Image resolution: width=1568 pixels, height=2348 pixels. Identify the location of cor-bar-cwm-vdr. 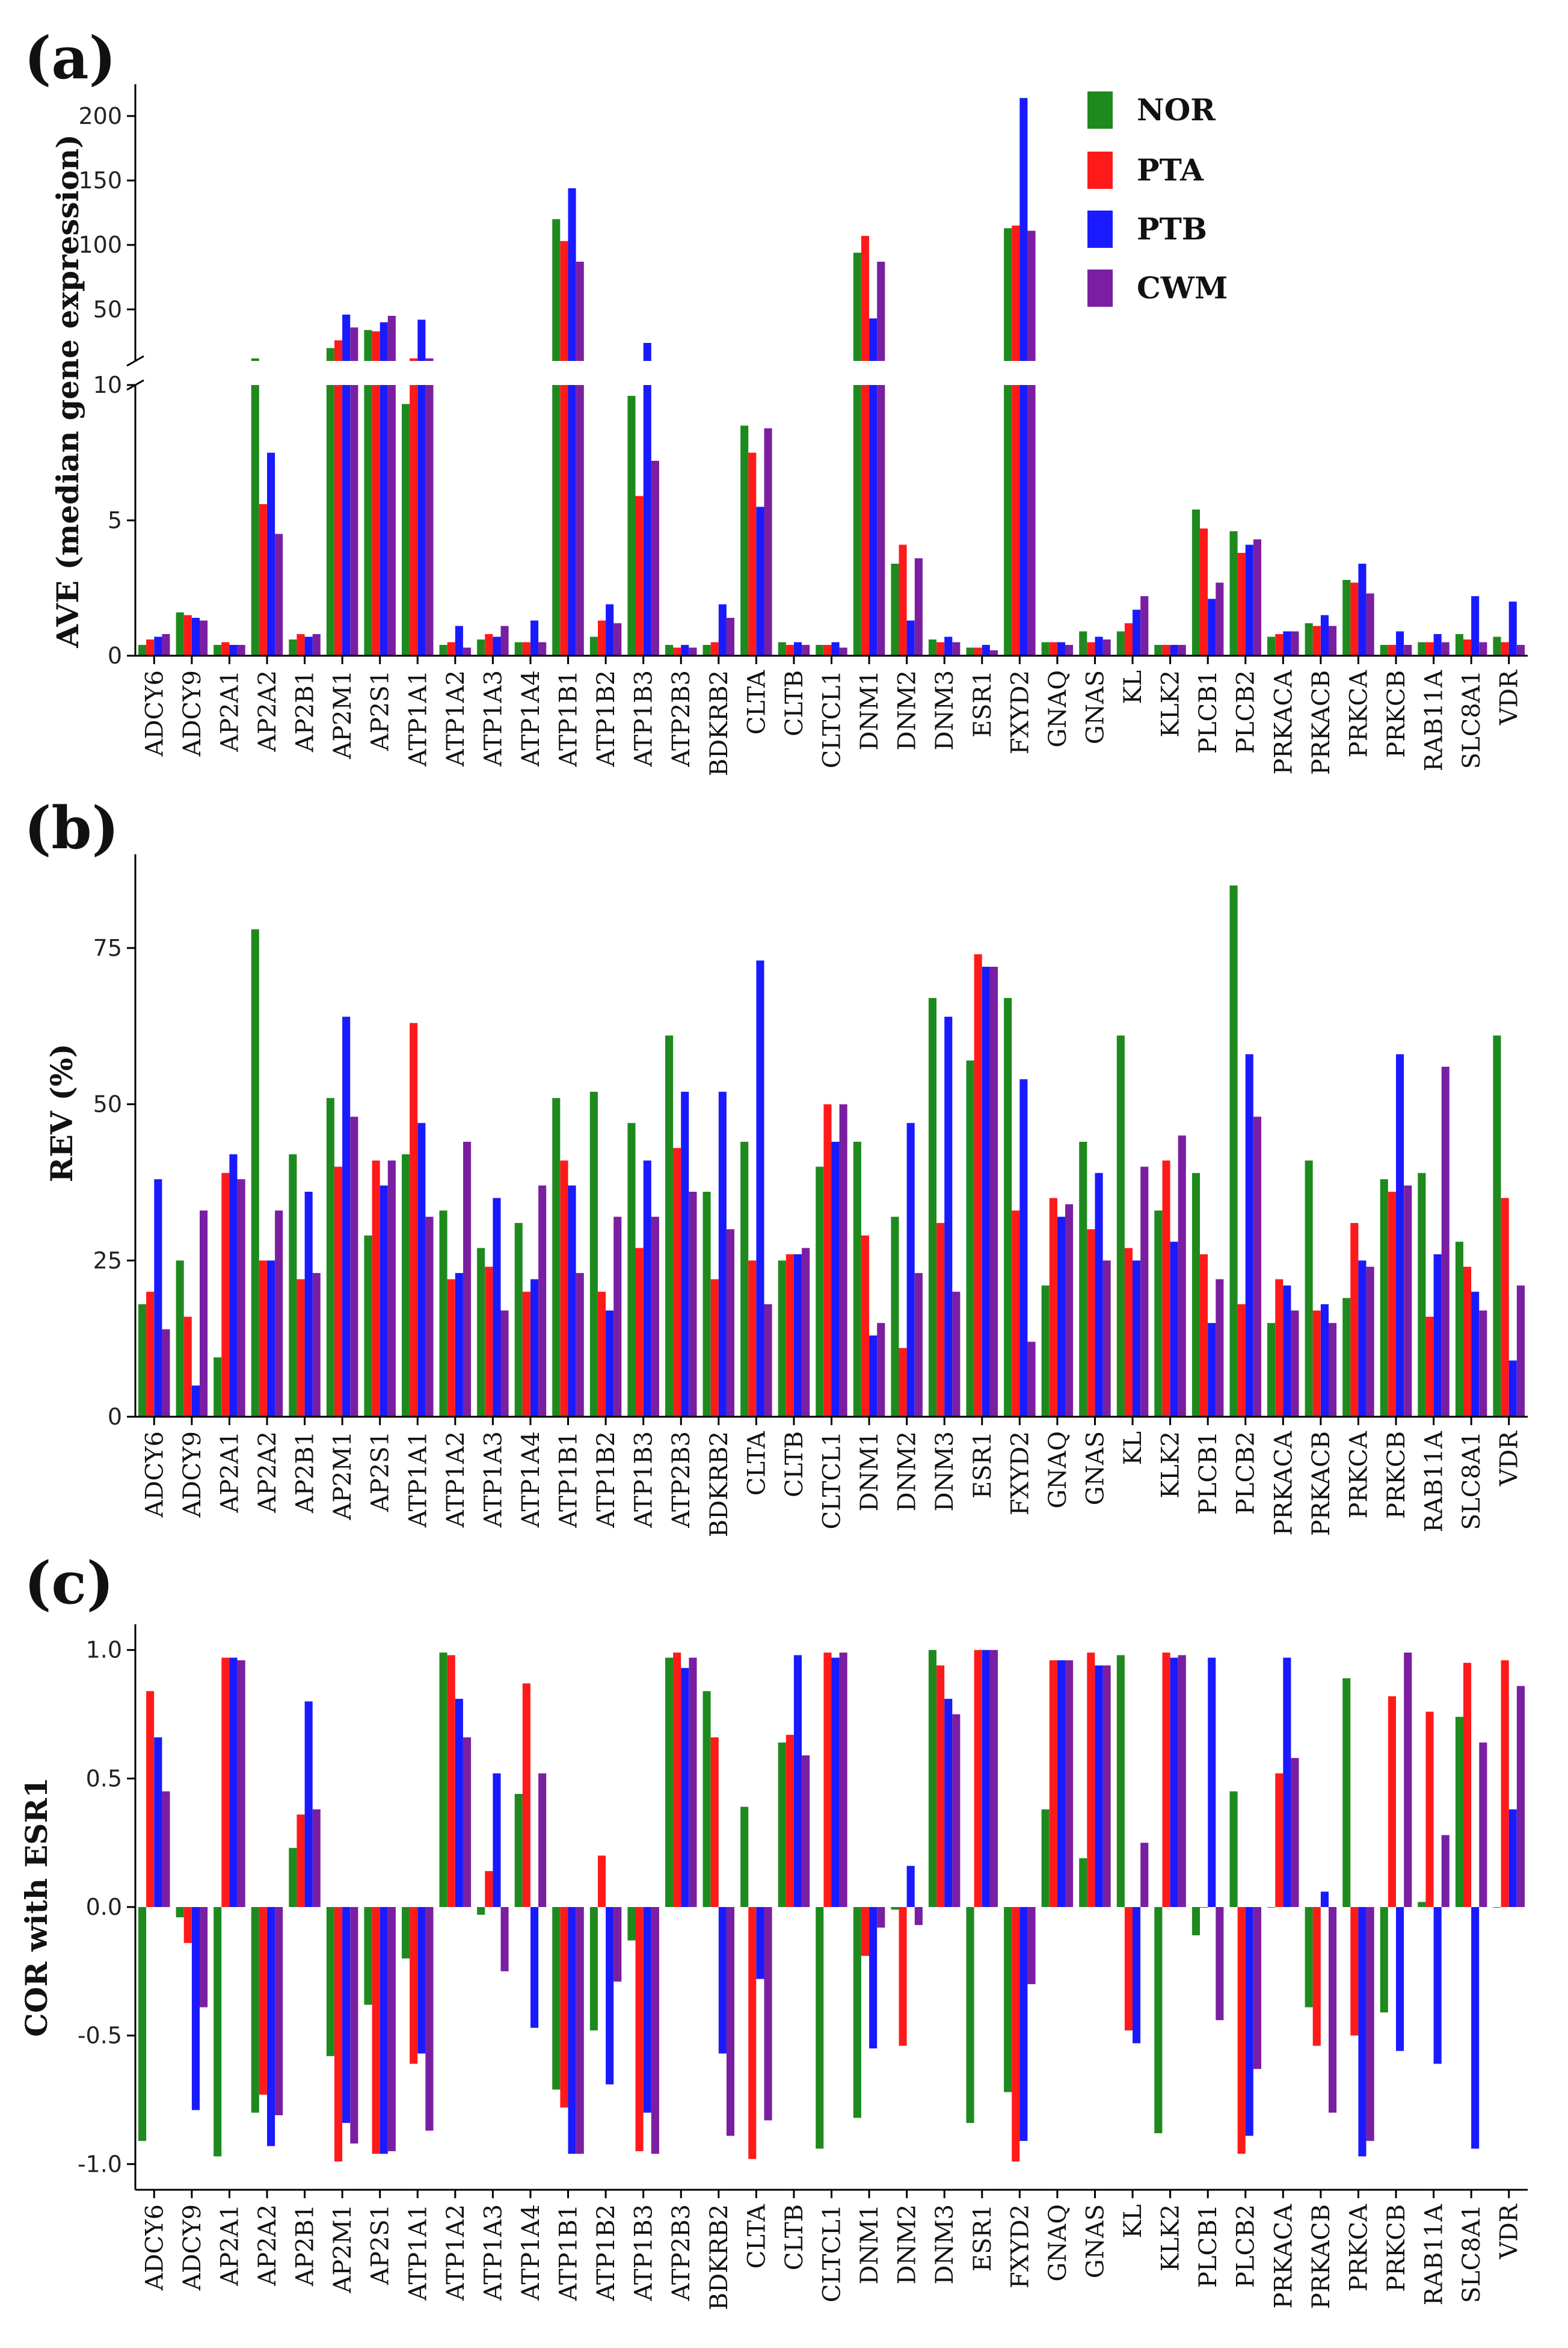
(1520, 1797).